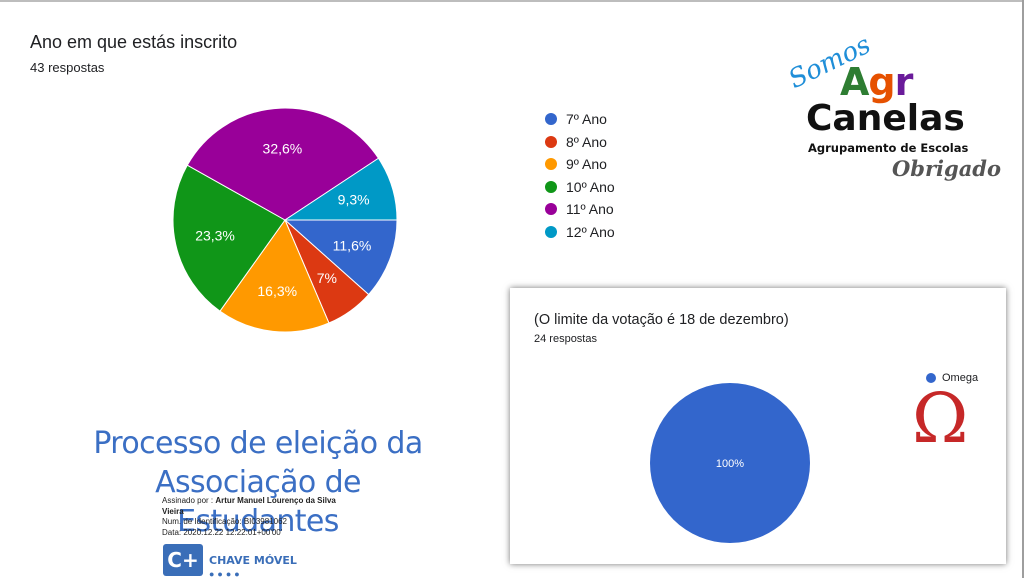 Image resolution: width=1024 pixels, height=579 pixels. I want to click on signature-date: Data: 2020.12.22 12:22:01+00'00', so click(222, 532).